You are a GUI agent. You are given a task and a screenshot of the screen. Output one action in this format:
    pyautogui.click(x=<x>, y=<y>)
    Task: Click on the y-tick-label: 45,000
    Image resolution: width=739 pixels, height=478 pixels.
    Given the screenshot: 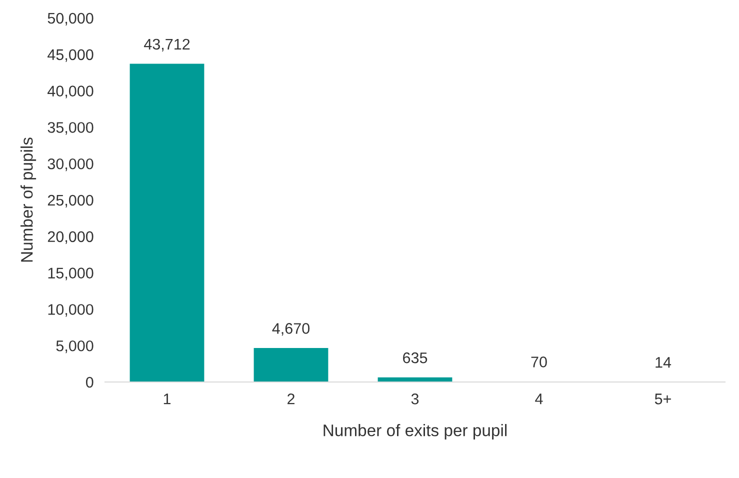 What is the action you would take?
    pyautogui.click(x=71, y=55)
    